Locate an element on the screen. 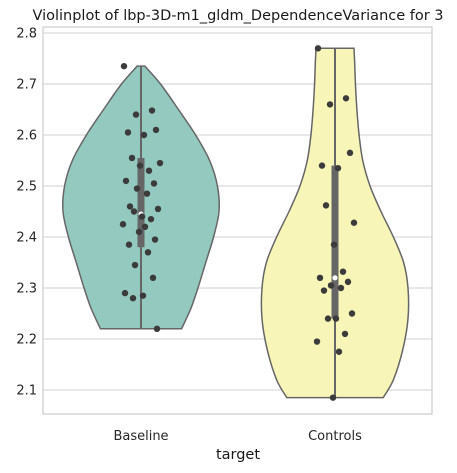 This screenshot has height=473, width=457. y-tick-label: 2.1 is located at coordinates (26, 391).